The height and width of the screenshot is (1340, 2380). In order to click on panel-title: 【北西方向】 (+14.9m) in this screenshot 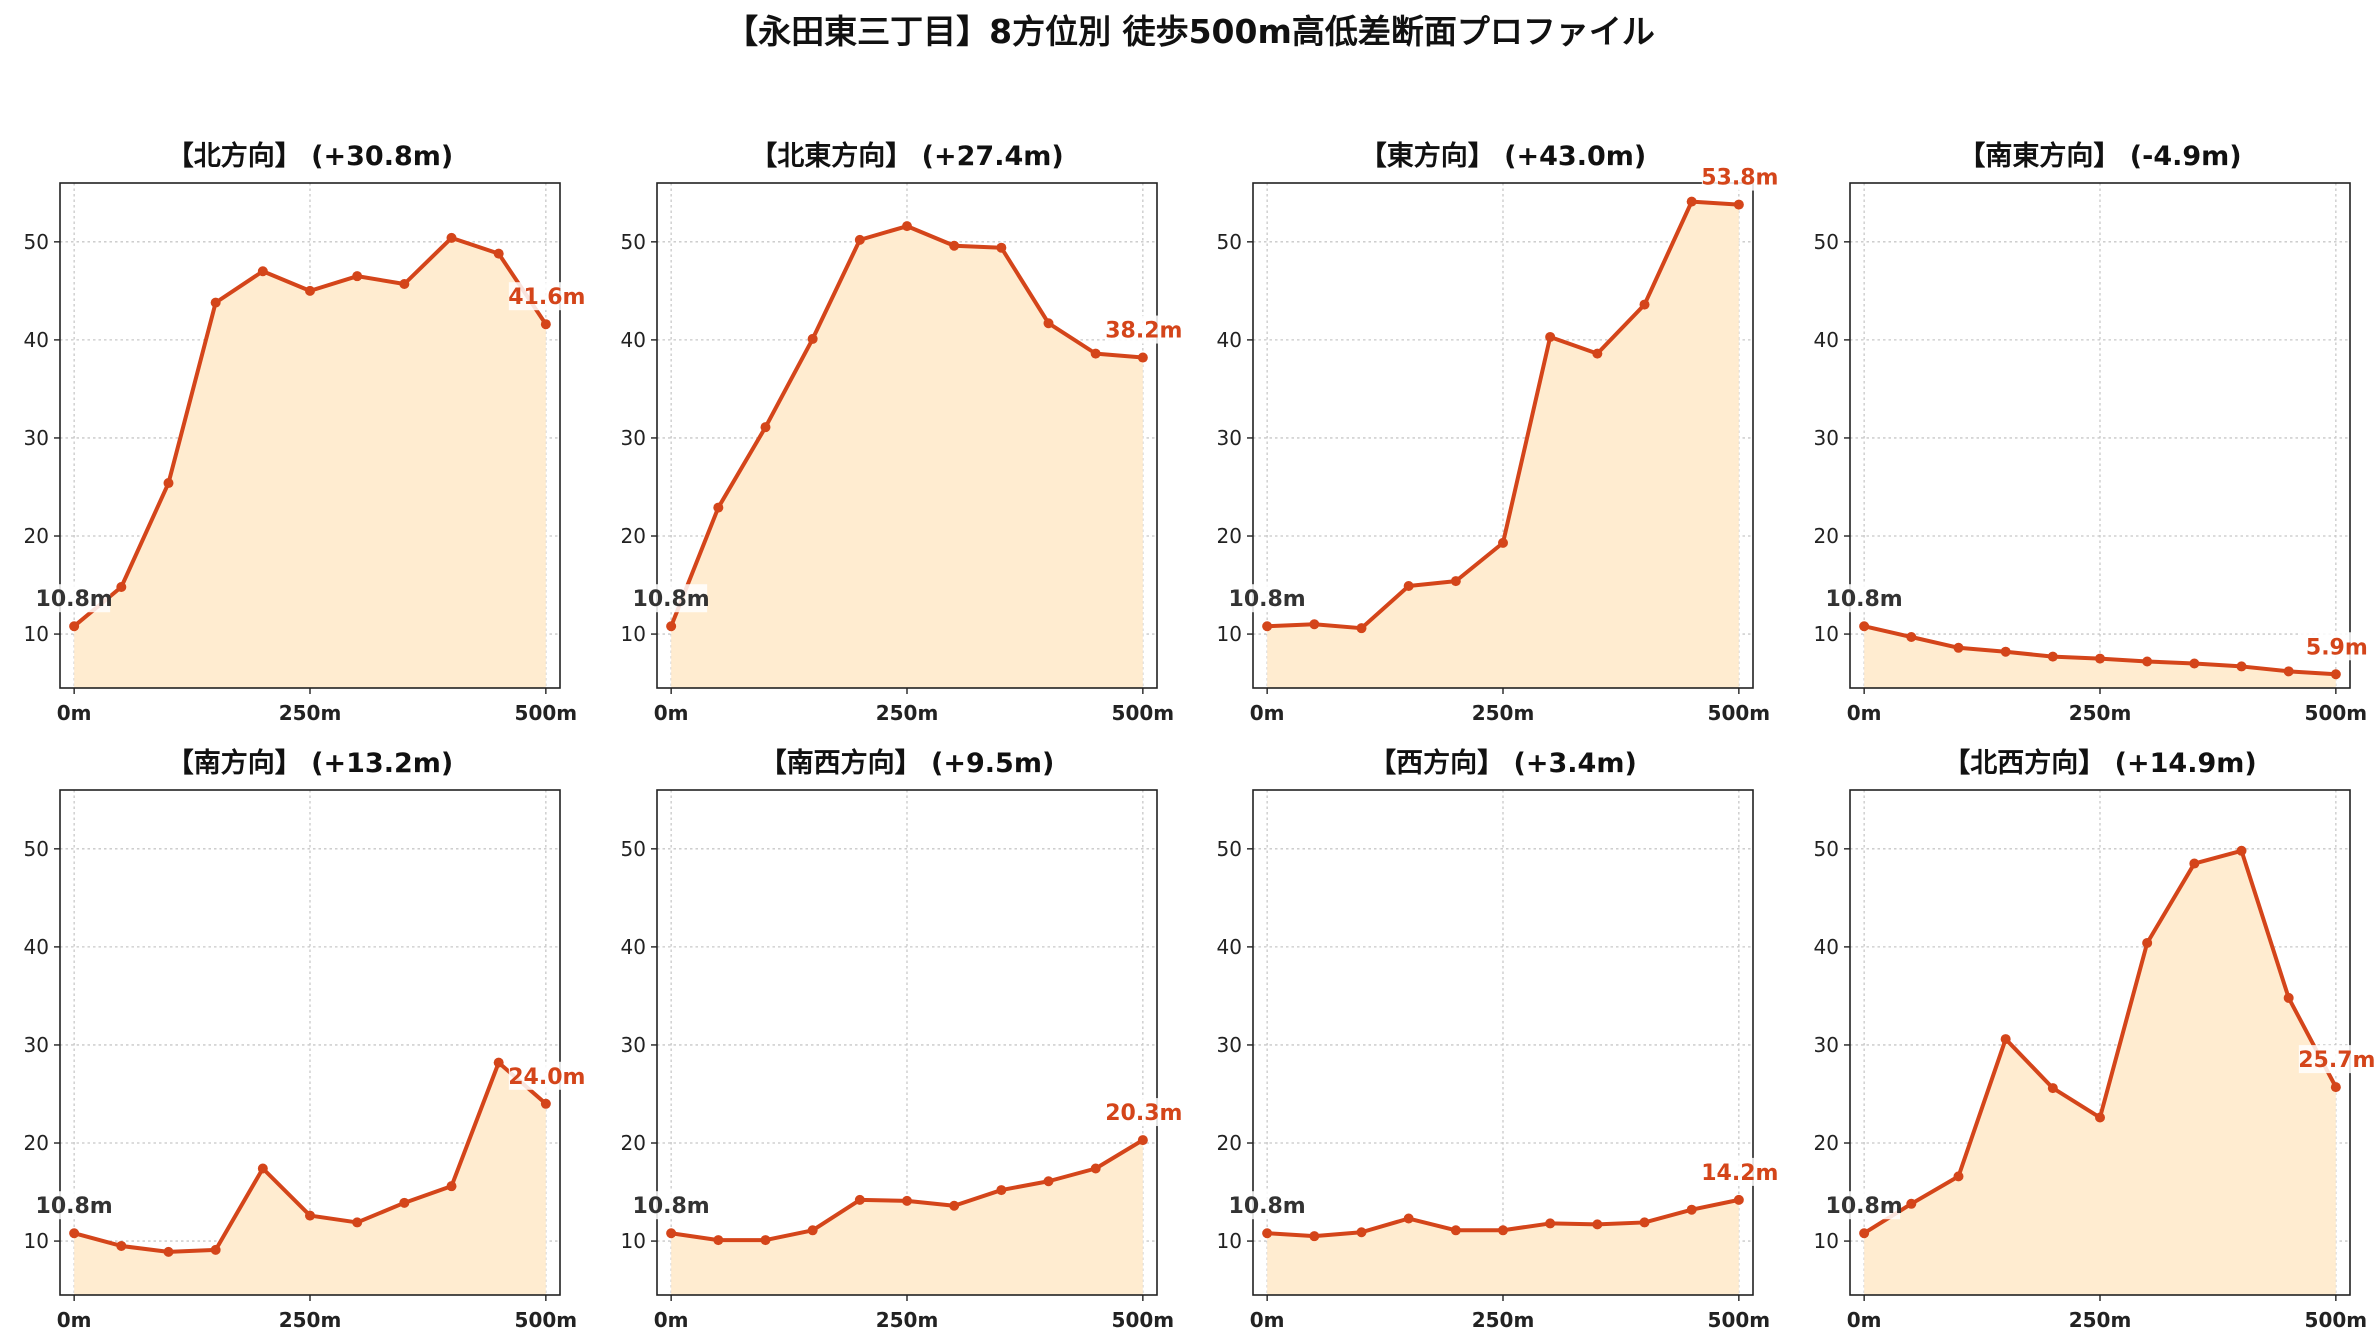, I will do `click(2099, 763)`.